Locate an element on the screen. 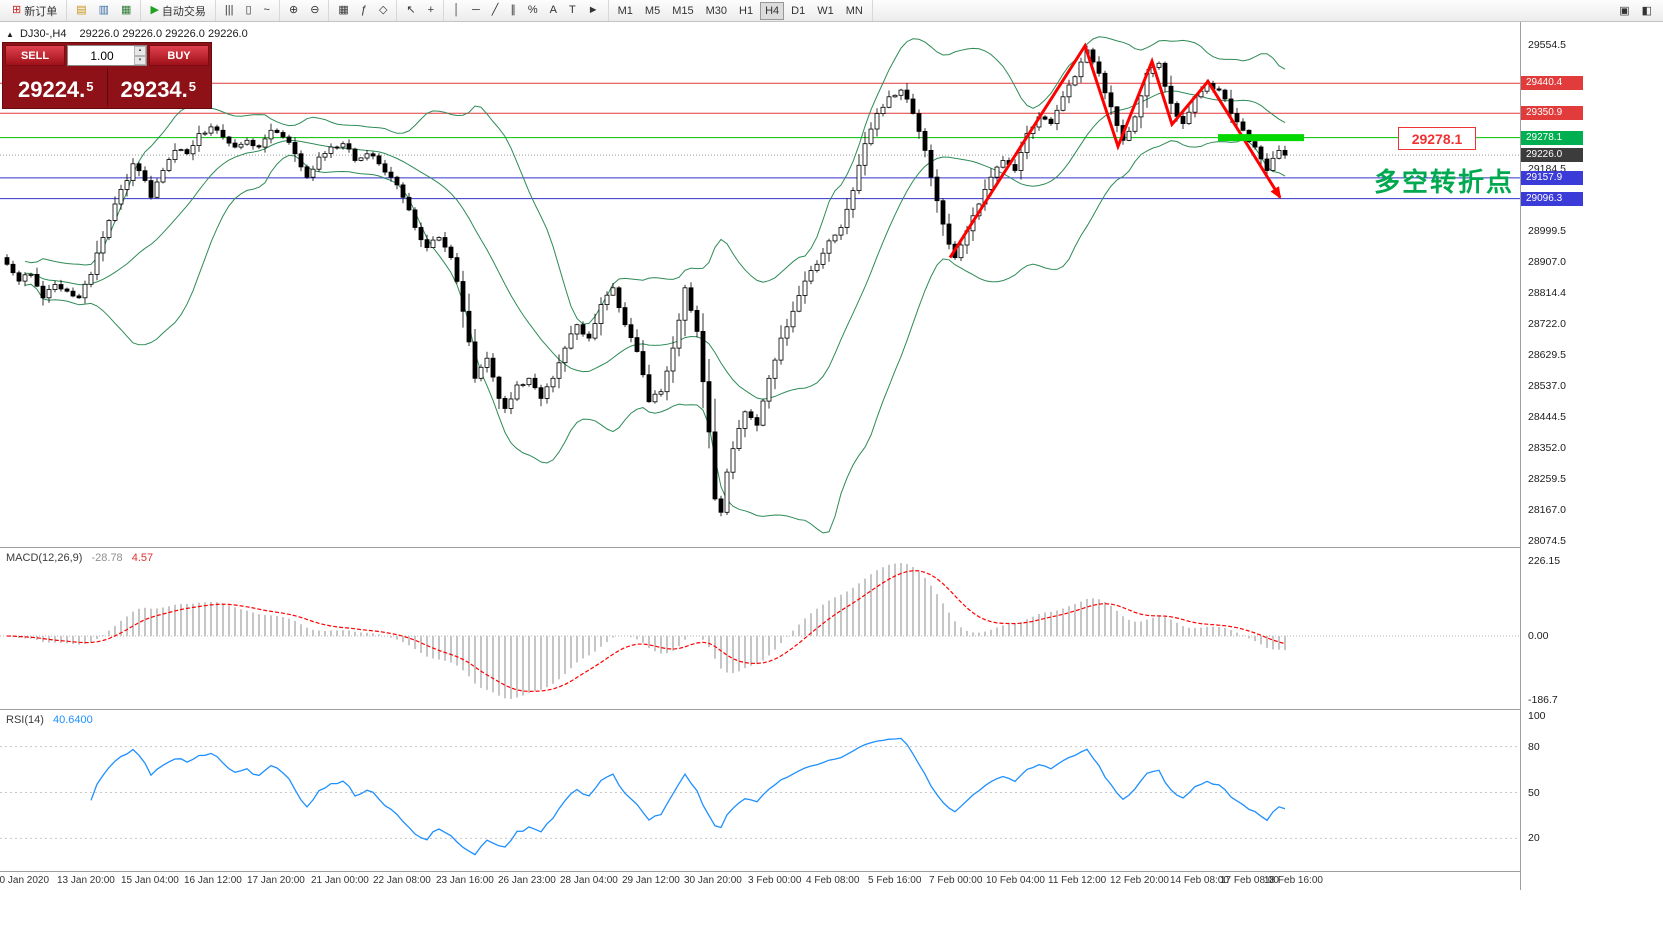 This screenshot has width=1663, height=946. price-axis-label: 28259.5 is located at coordinates (1547, 479).